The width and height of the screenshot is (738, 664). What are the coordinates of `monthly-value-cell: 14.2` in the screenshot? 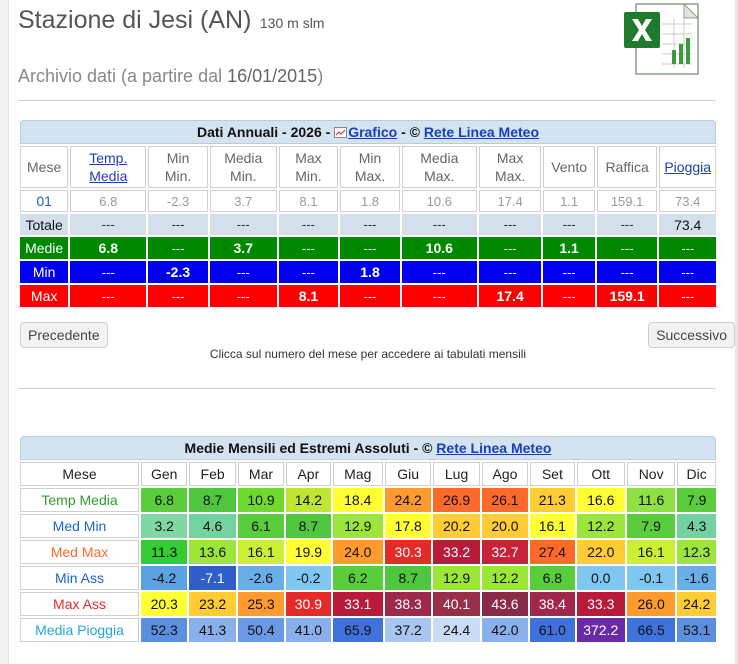 It's located at (308, 500).